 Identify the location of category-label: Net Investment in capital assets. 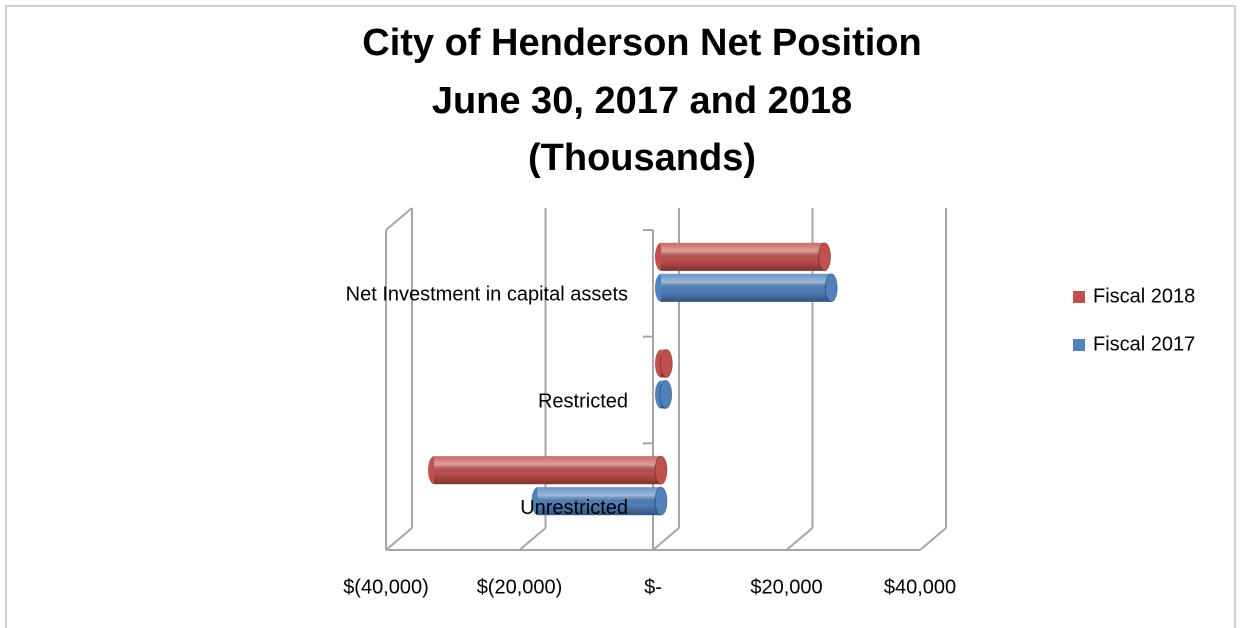
(487, 295).